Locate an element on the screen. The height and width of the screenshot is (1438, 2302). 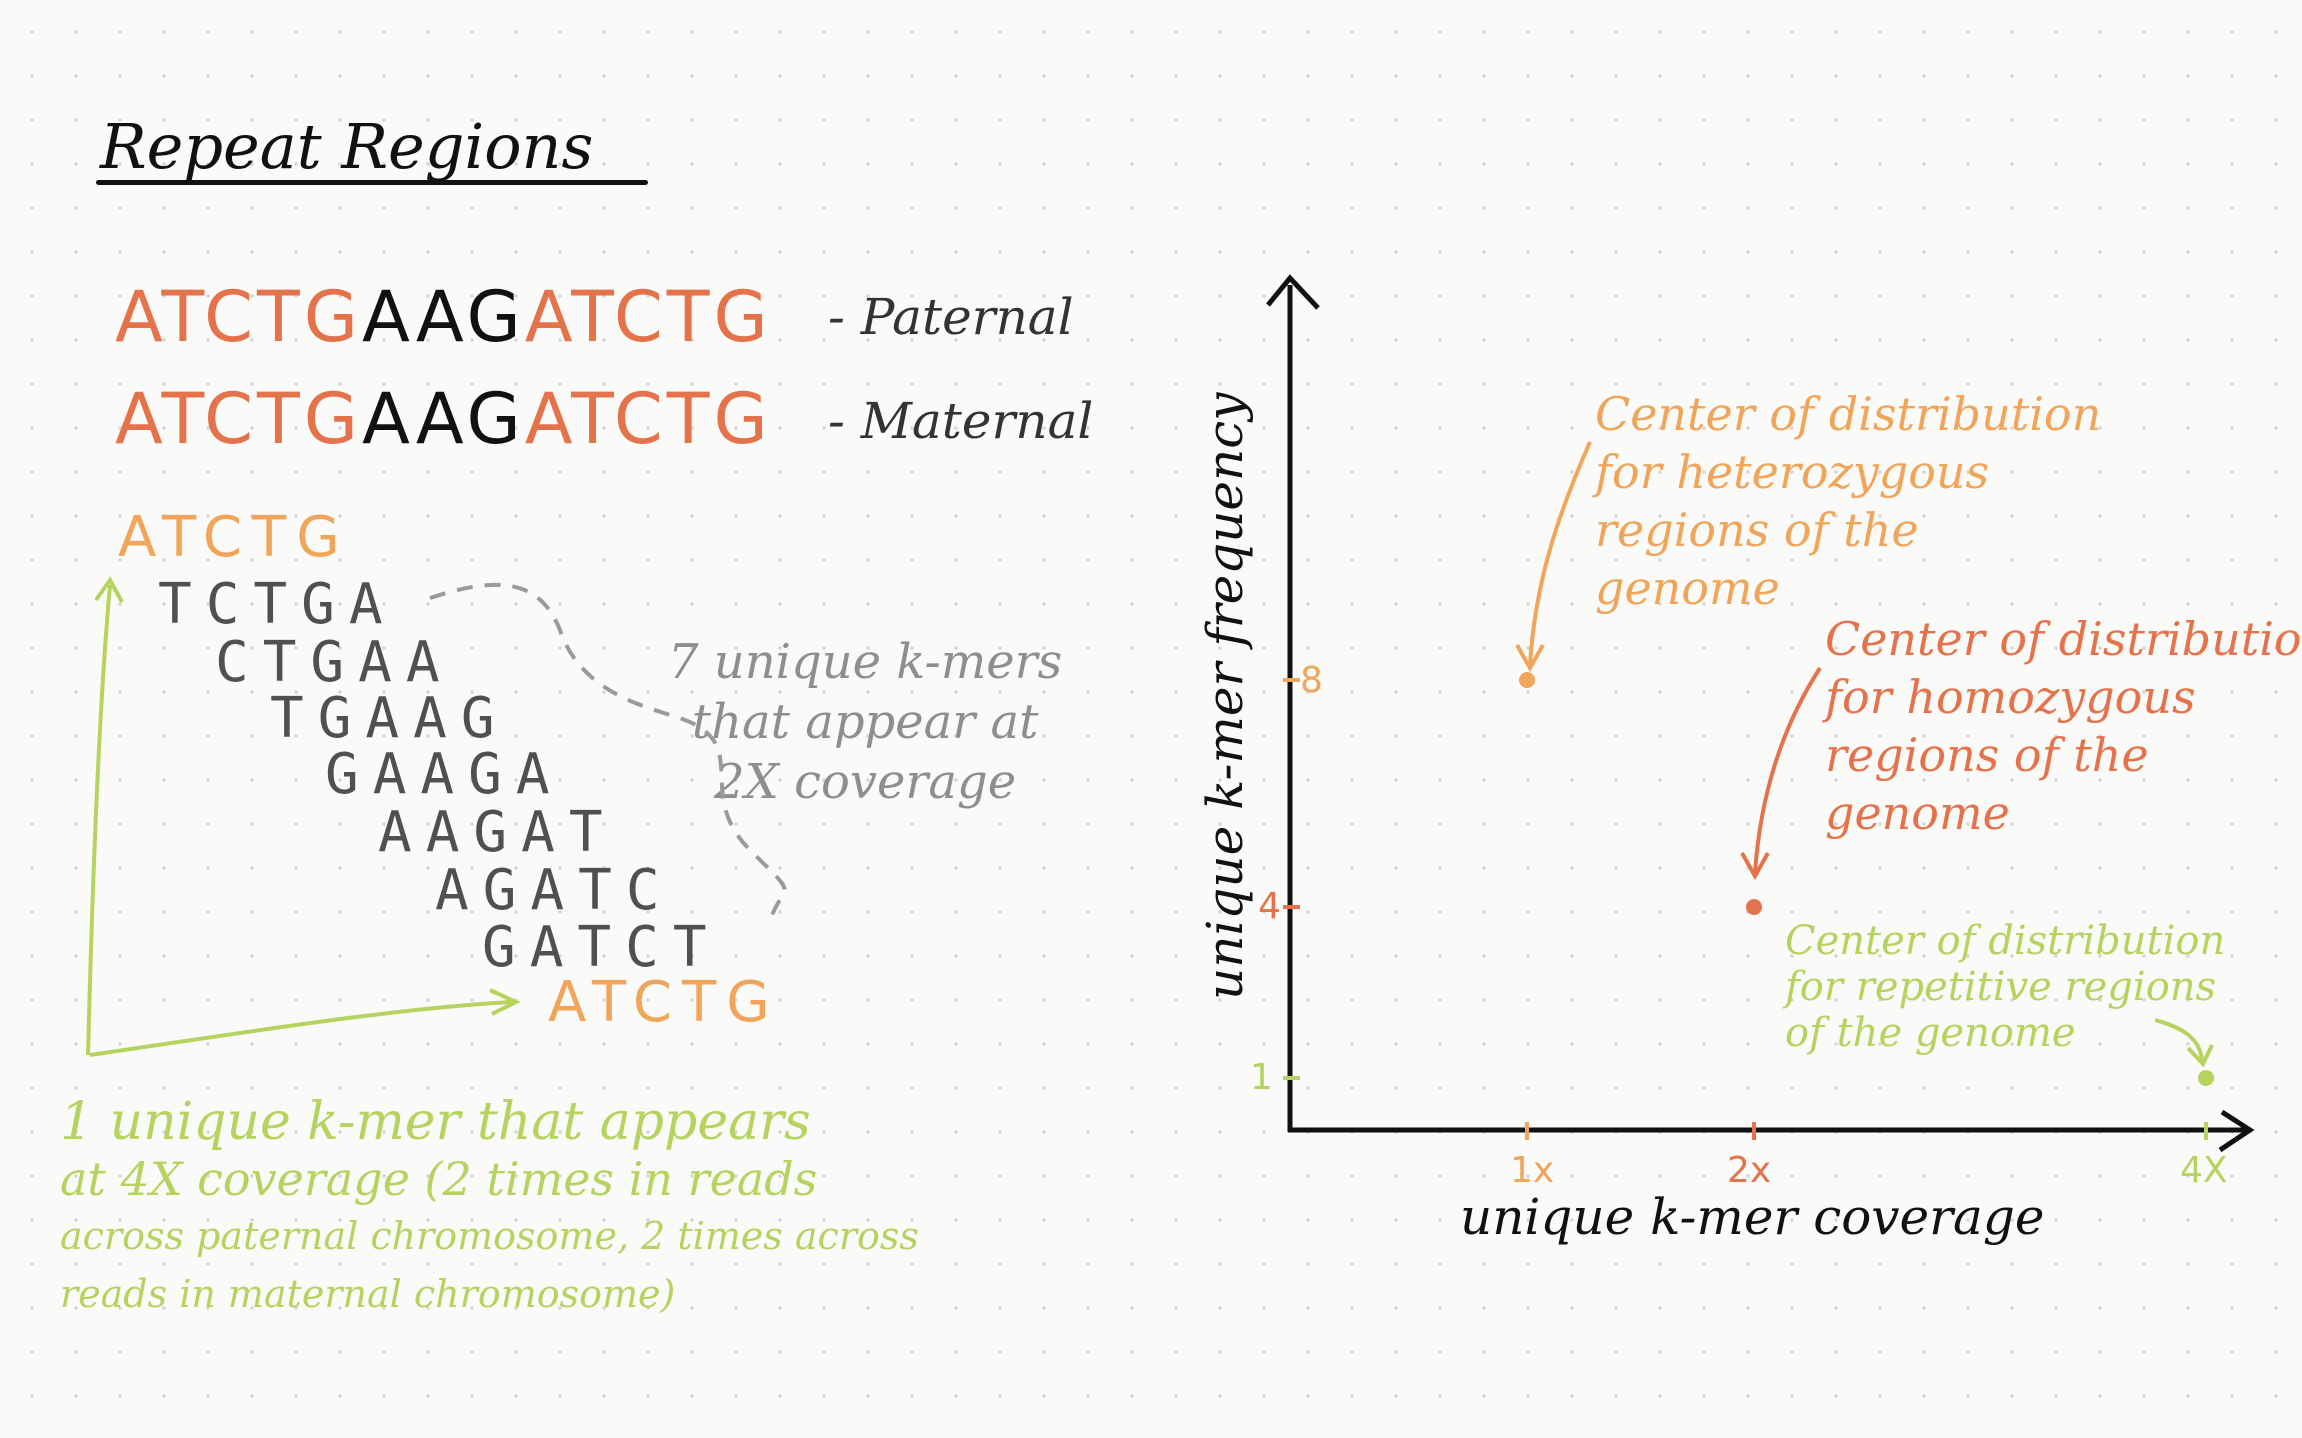
heterozygous-arrow is located at coordinates (1560, 553).